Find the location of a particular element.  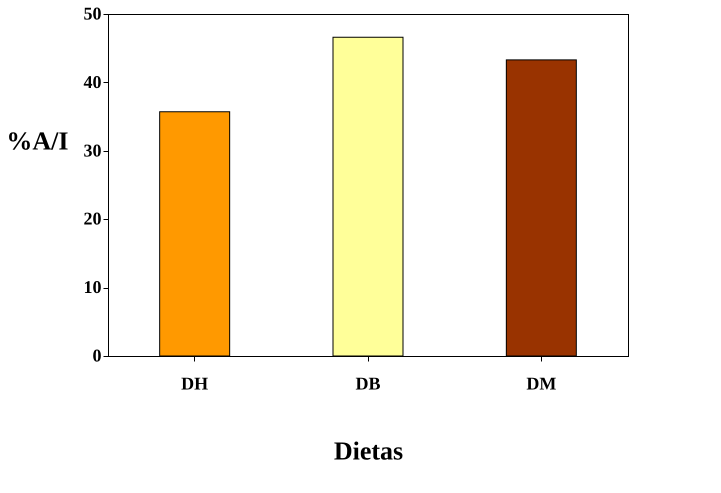

y-tick-label: 20 is located at coordinates (93, 218).